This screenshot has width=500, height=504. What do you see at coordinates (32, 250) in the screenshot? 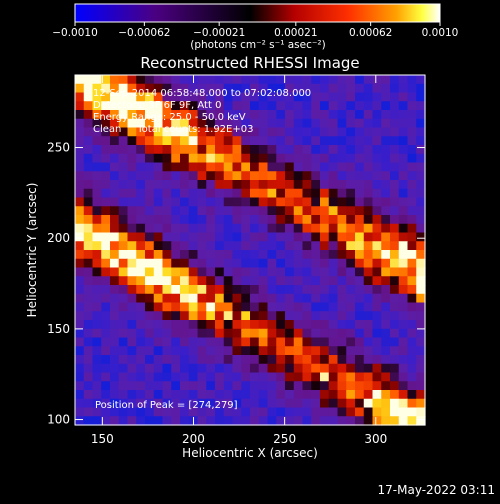
I see `y-axis-label: Heliocentric Y (arcsec)` at bounding box center [32, 250].